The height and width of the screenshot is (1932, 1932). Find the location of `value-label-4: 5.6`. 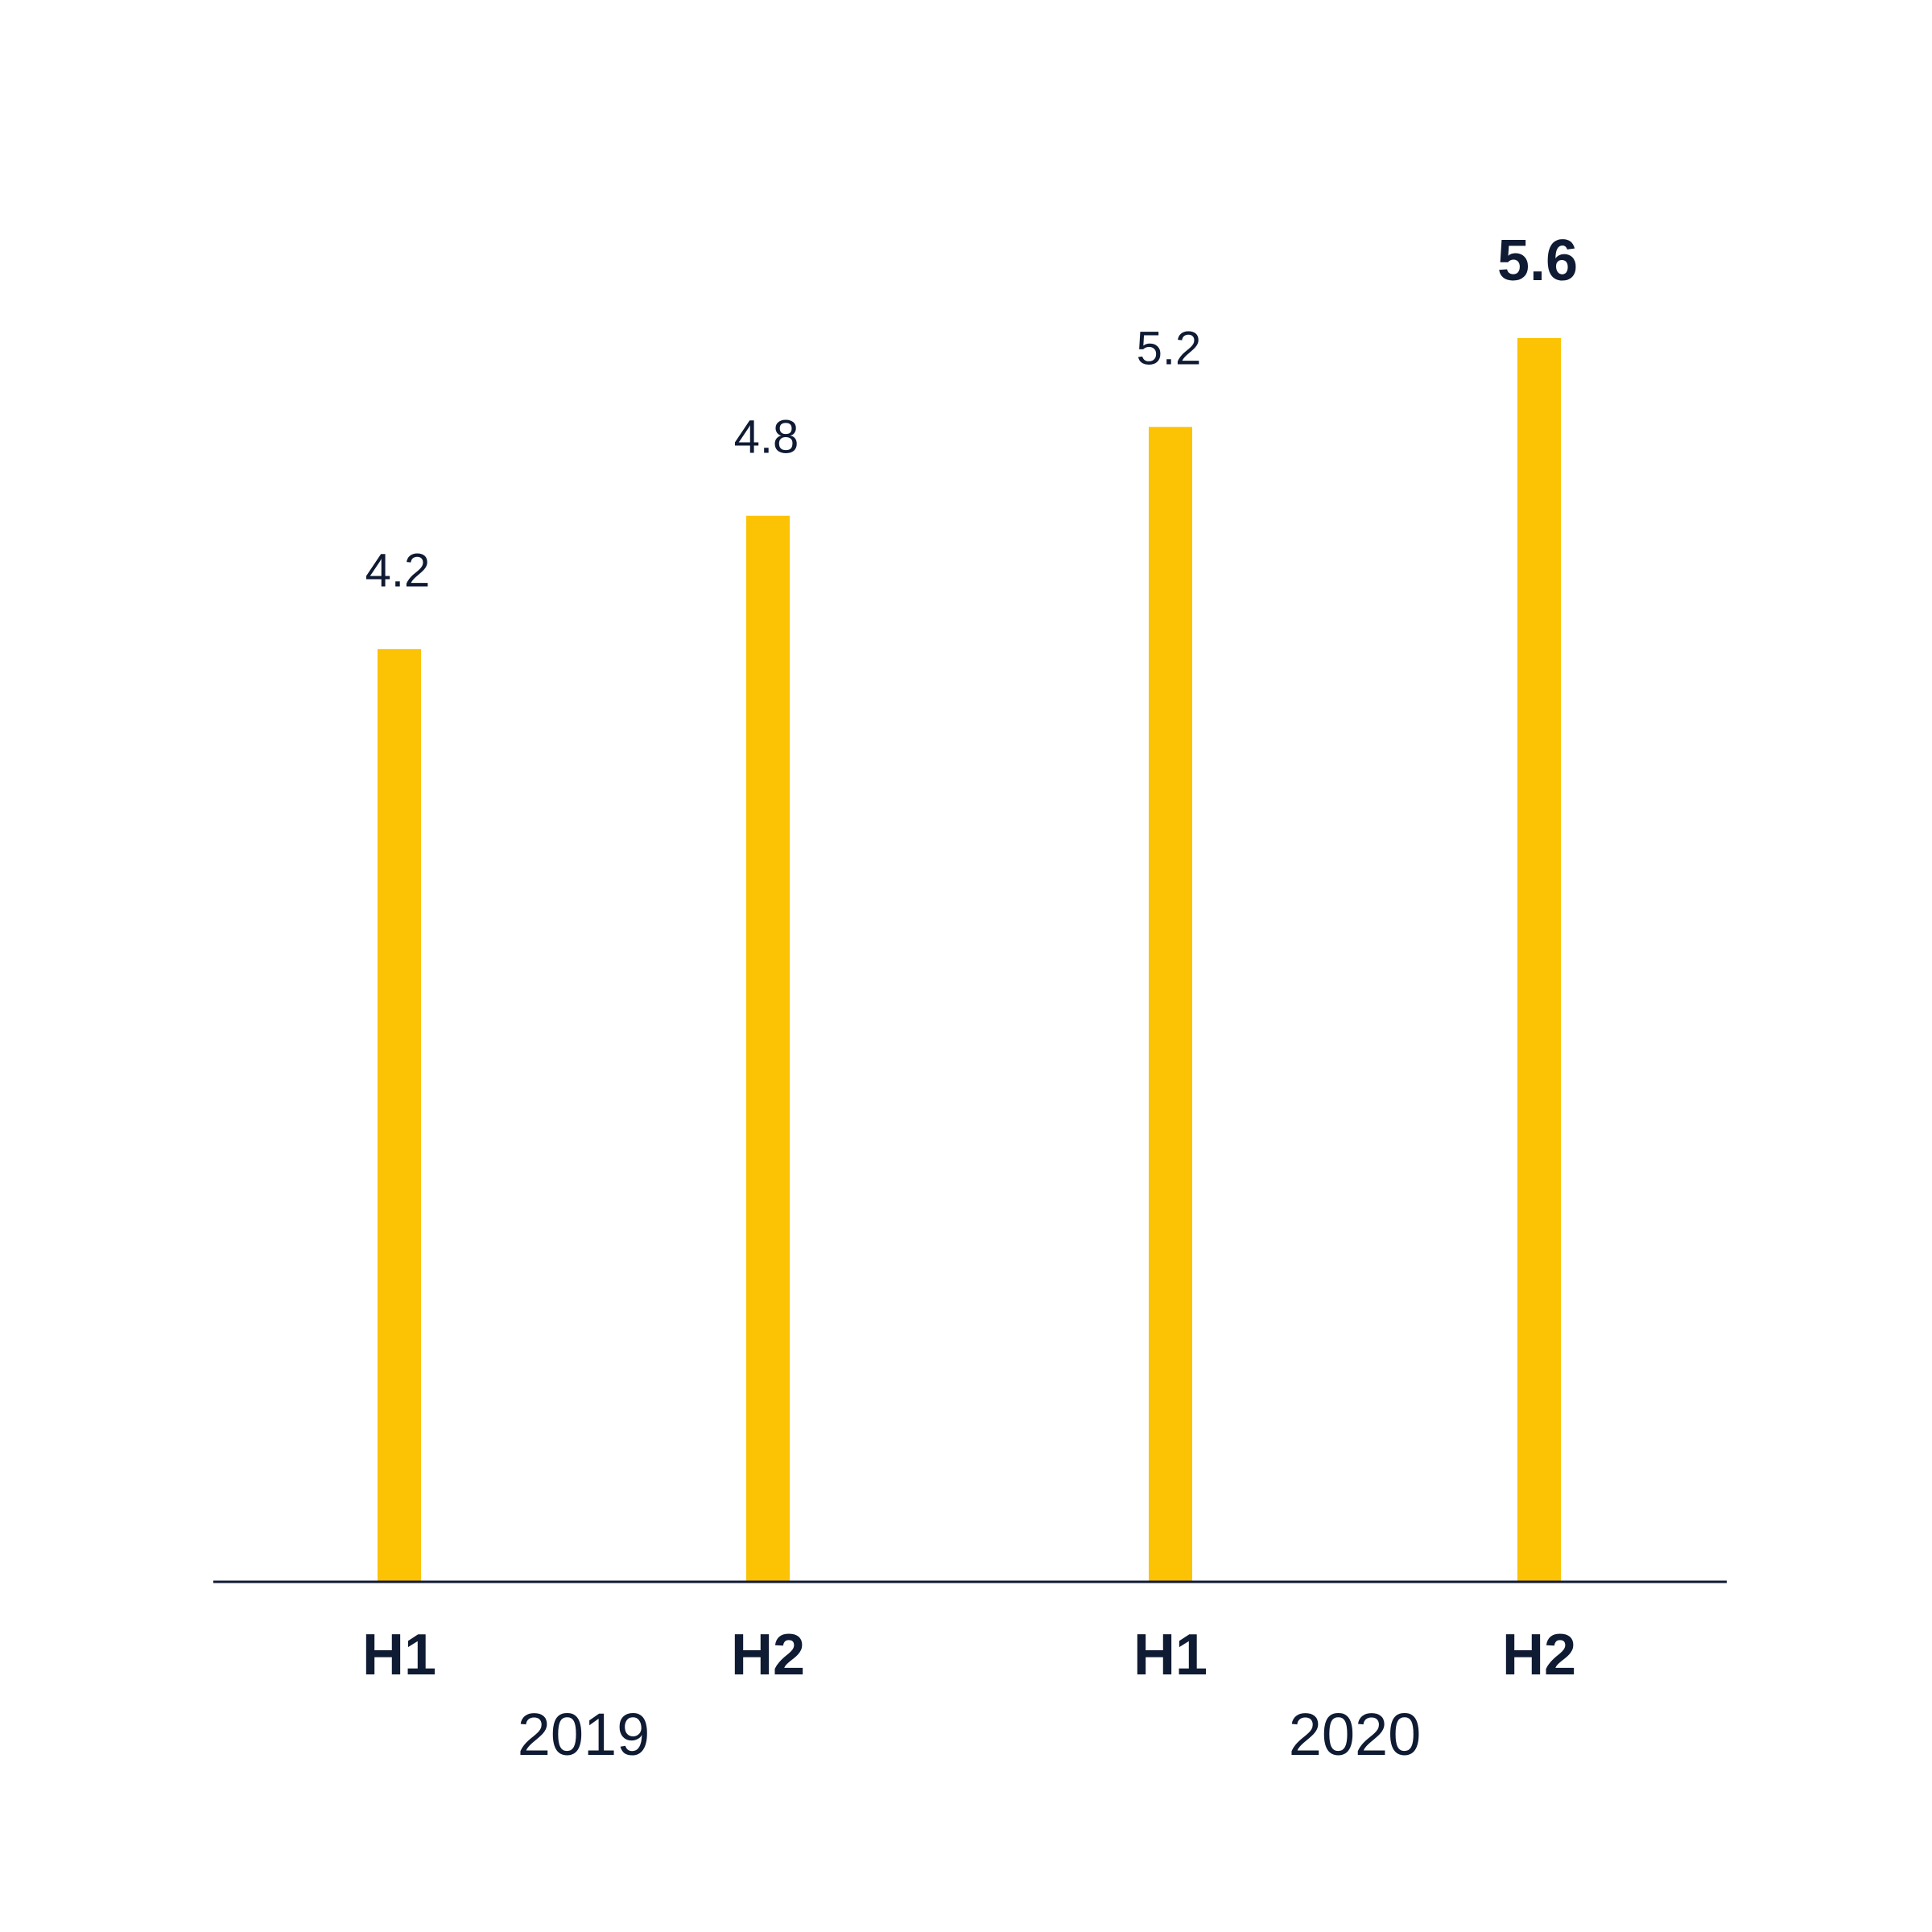

value-label-4: 5.6 is located at coordinates (1537, 261).